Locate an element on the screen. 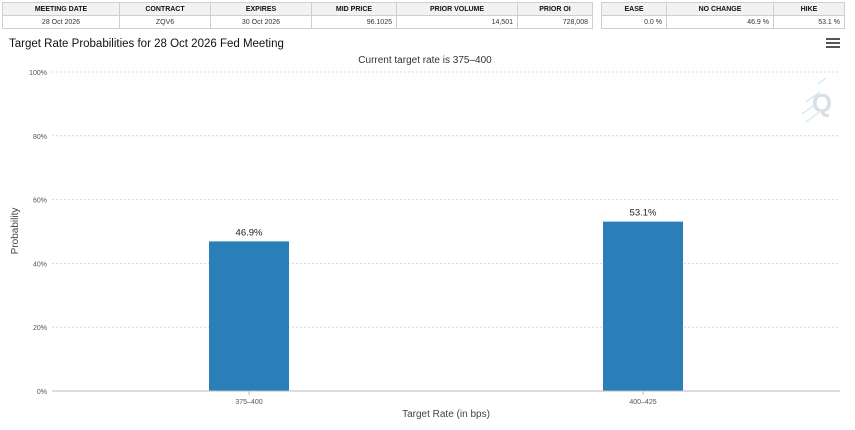 This screenshot has height=430, width=855. y-tick-label: 0% is located at coordinates (42, 392).